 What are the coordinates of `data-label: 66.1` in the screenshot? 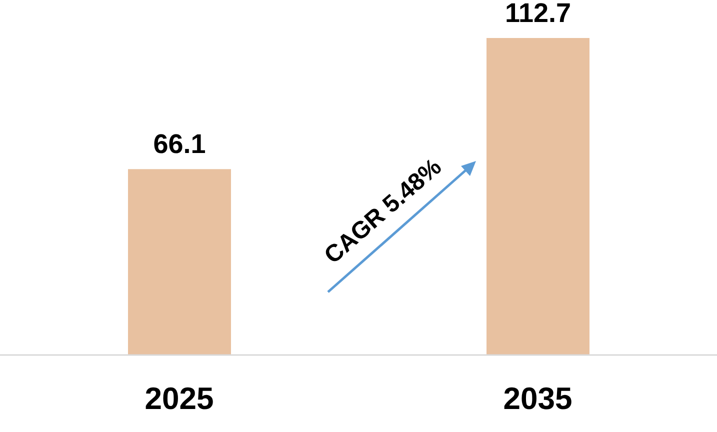 It's located at (179, 144).